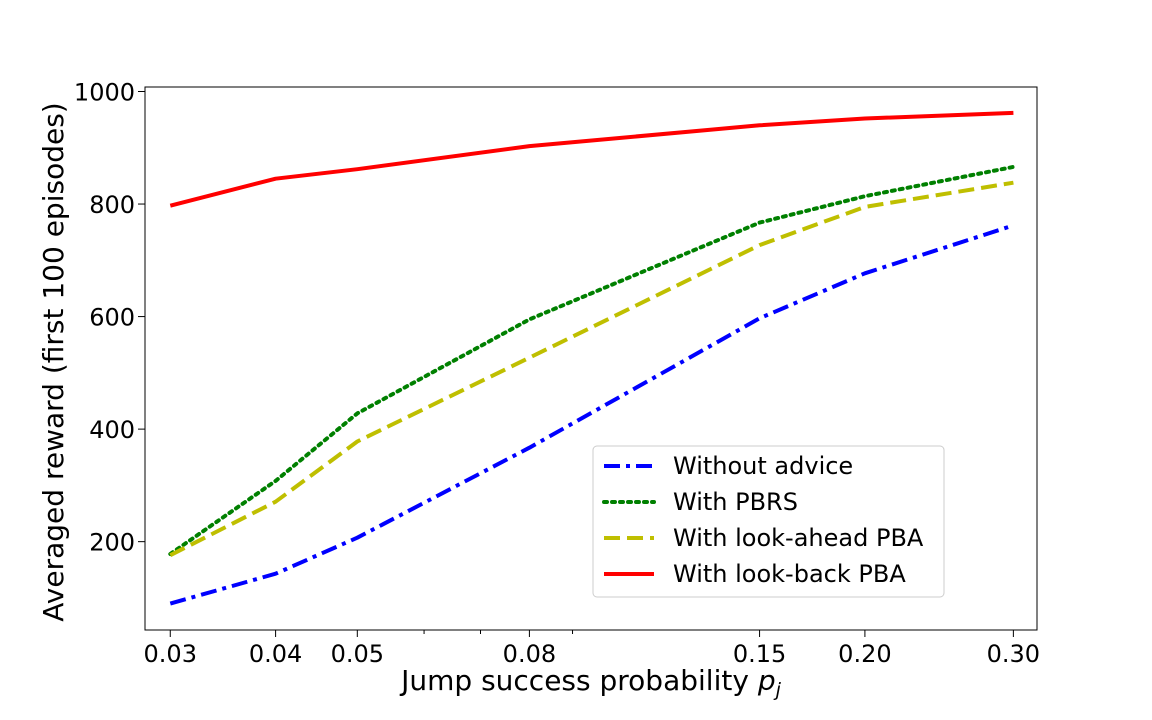  Describe the element at coordinates (789, 574) in the screenshot. I see `legend-label-4: With look-back PBA` at that location.